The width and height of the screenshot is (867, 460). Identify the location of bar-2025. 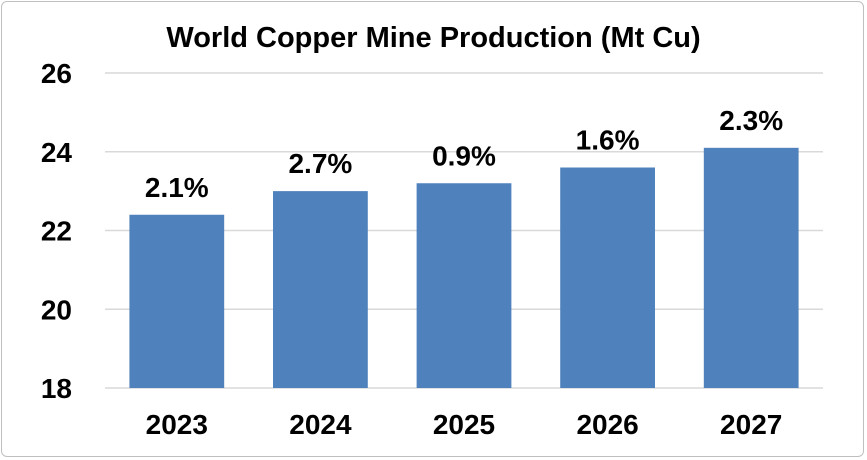
(464, 285).